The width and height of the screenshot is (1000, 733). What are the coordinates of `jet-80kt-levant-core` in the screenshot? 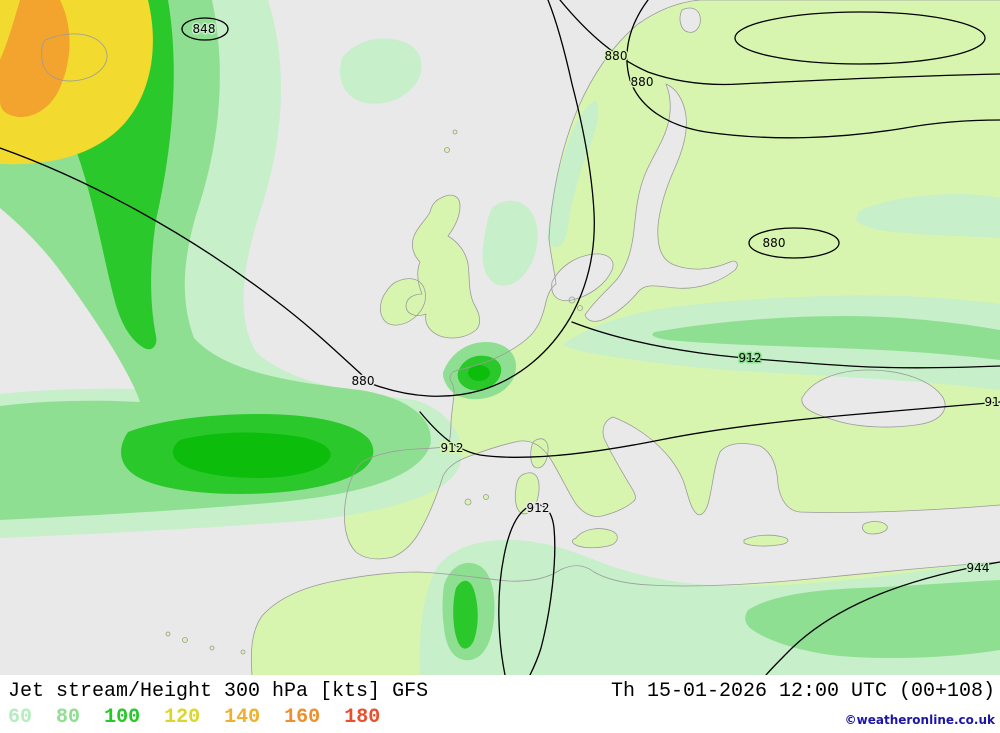 It's located at (872, 619).